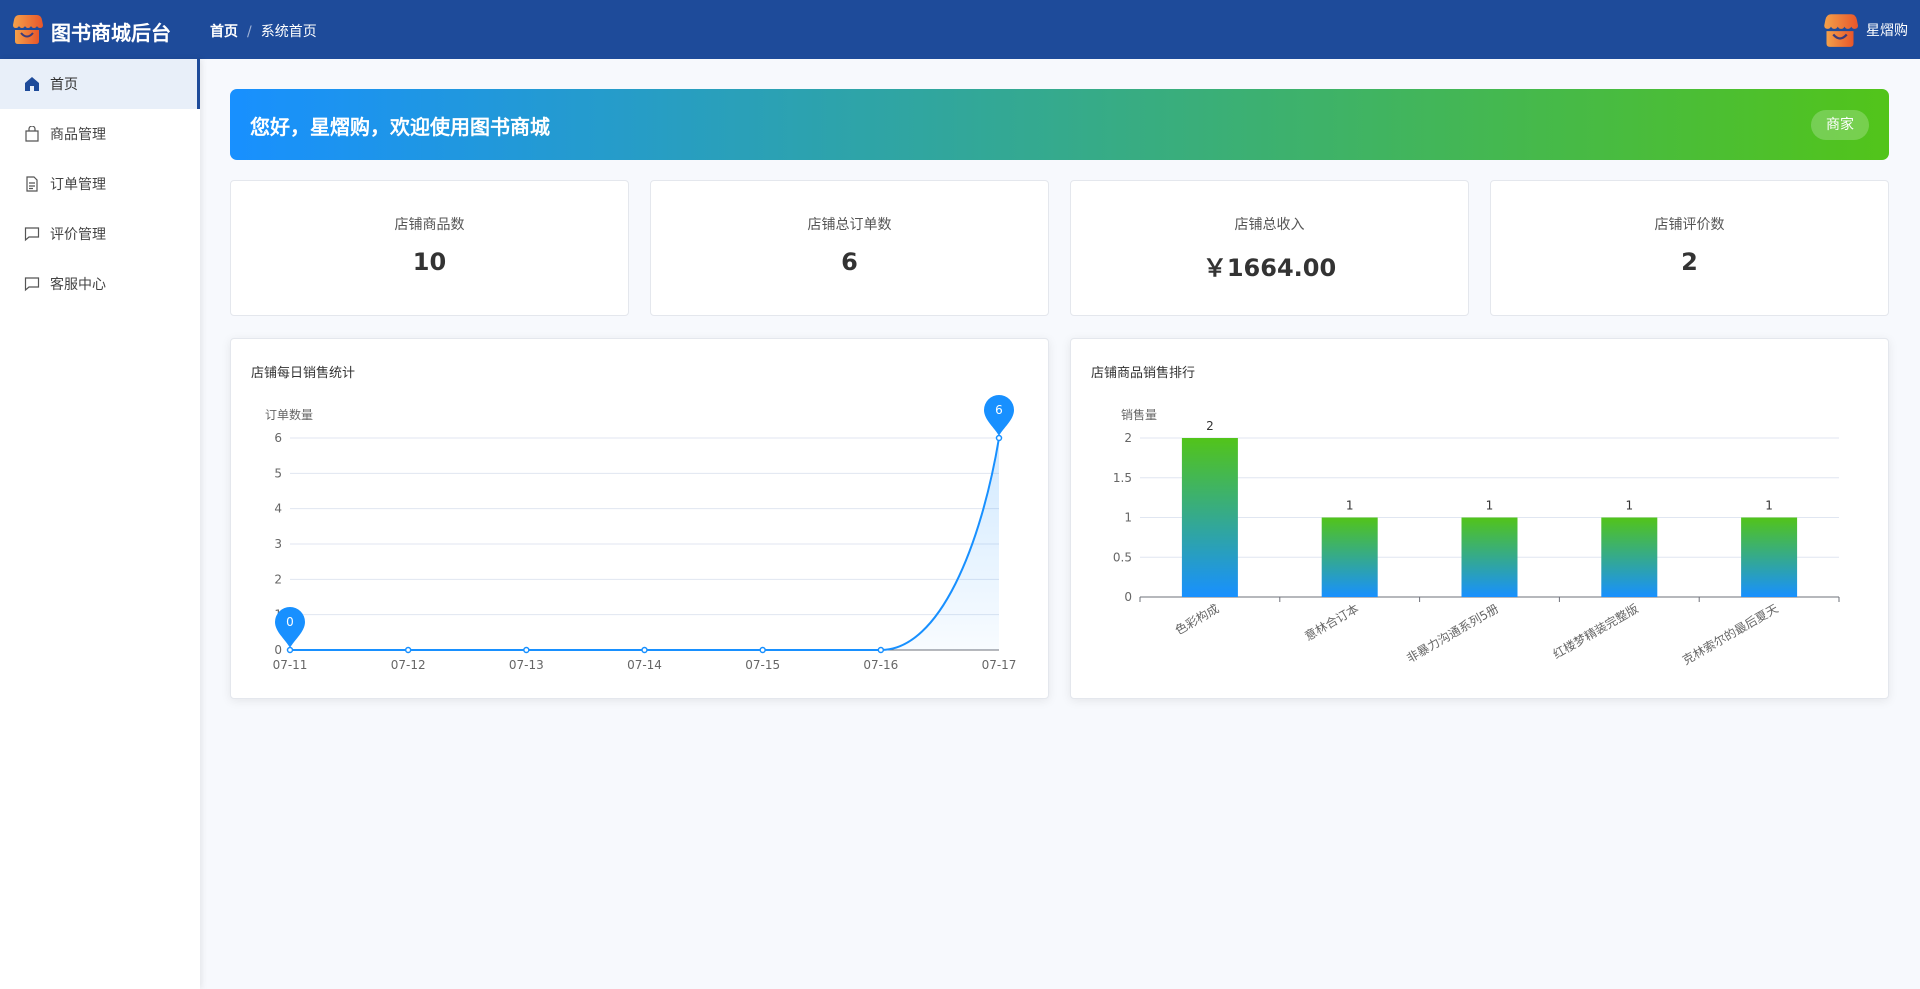 Image resolution: width=1920 pixels, height=989 pixels. What do you see at coordinates (1210, 426) in the screenshot?
I see `bar-value-label: 2` at bounding box center [1210, 426].